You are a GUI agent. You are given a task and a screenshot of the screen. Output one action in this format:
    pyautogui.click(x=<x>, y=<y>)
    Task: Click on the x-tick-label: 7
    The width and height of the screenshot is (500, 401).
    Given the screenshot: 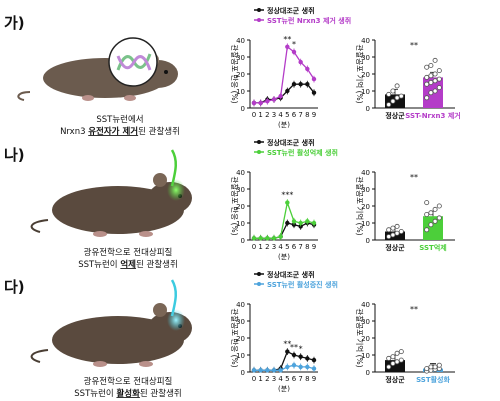 What is the action you would take?
    pyautogui.click(x=300, y=247)
    